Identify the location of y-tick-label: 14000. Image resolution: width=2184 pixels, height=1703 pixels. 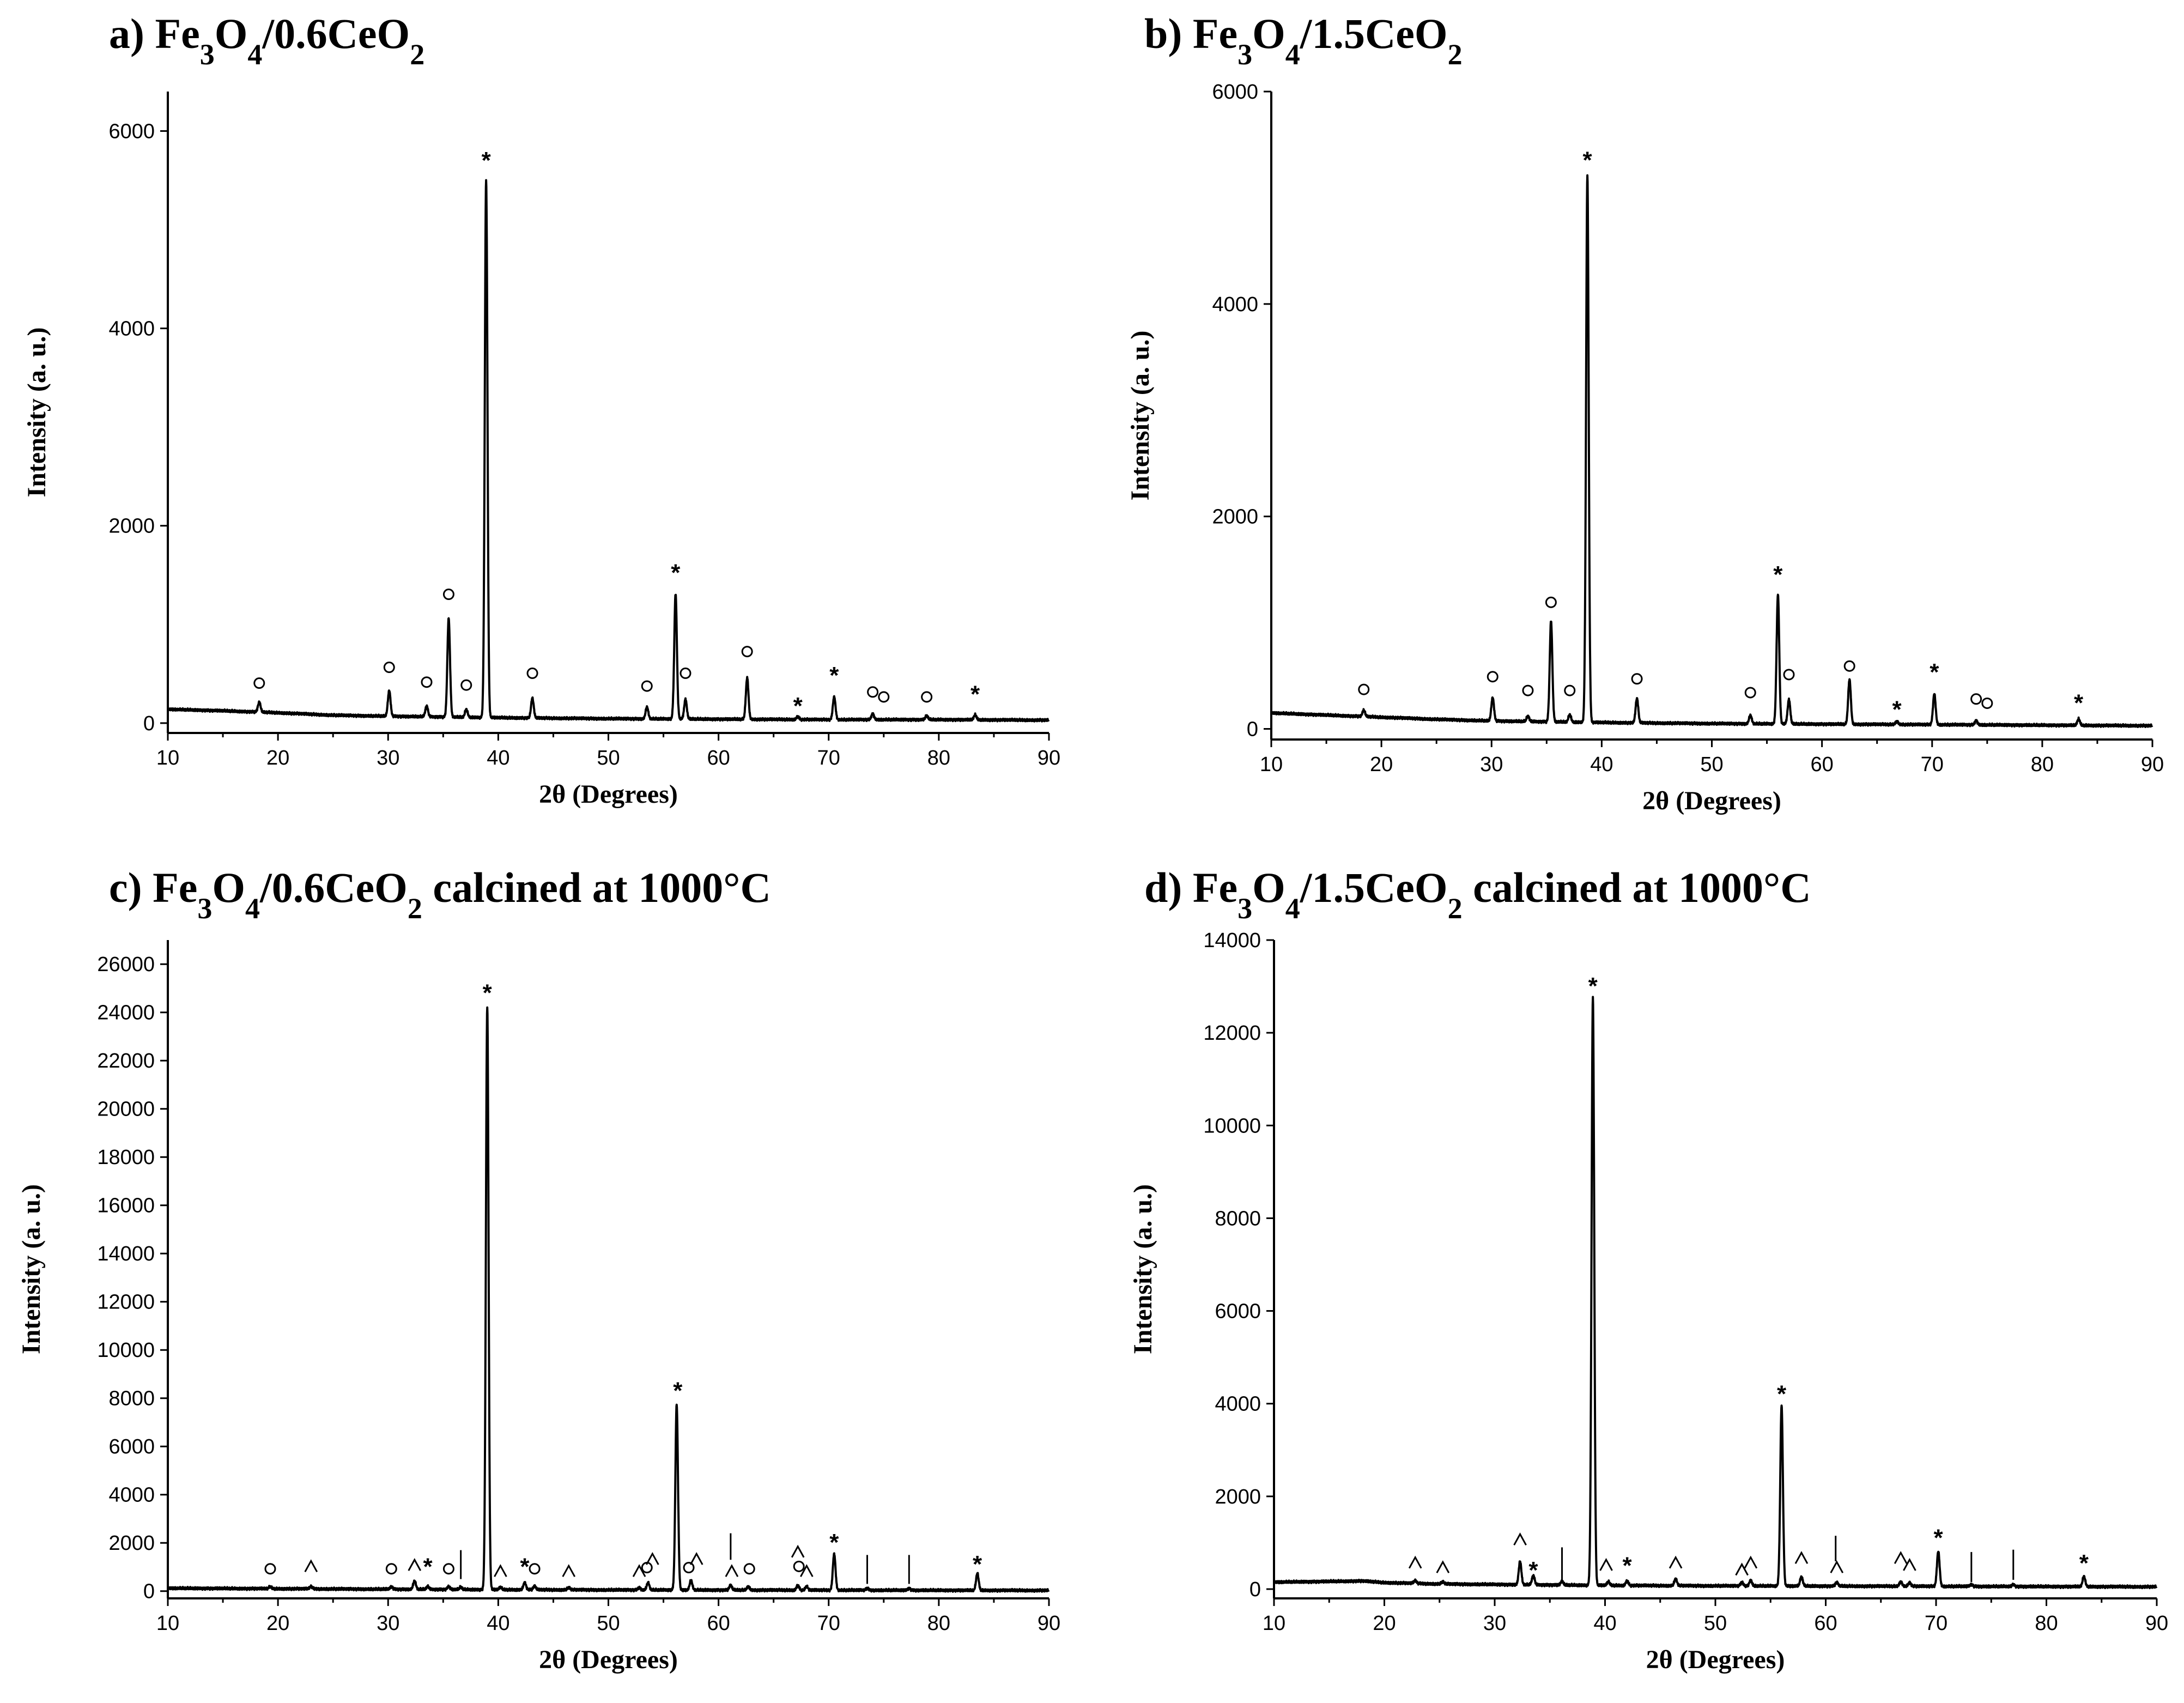
(126, 1254).